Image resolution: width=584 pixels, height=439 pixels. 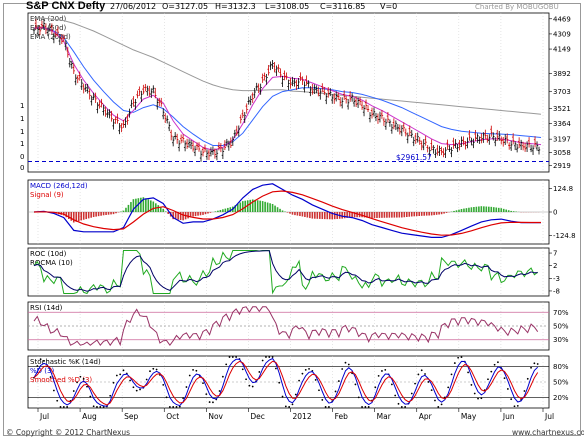 I want to click on stoch-y-tick-label: 20%, so click(x=561, y=398).